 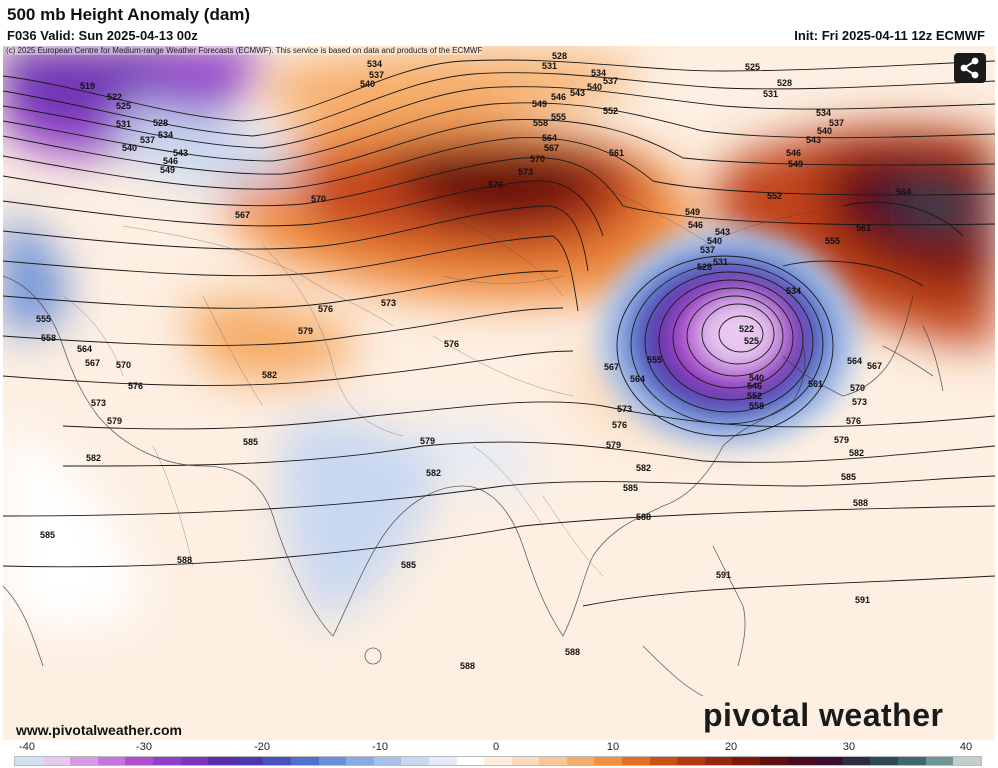 What do you see at coordinates (376, 75) in the screenshot?
I see `contour-label-537b: 537` at bounding box center [376, 75].